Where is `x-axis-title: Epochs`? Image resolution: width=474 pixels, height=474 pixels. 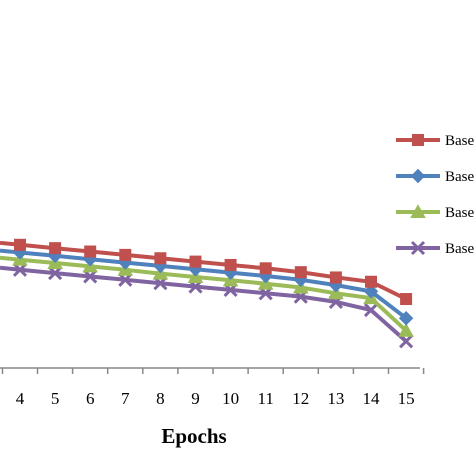
x-axis-title: Epochs is located at coordinates (193, 436).